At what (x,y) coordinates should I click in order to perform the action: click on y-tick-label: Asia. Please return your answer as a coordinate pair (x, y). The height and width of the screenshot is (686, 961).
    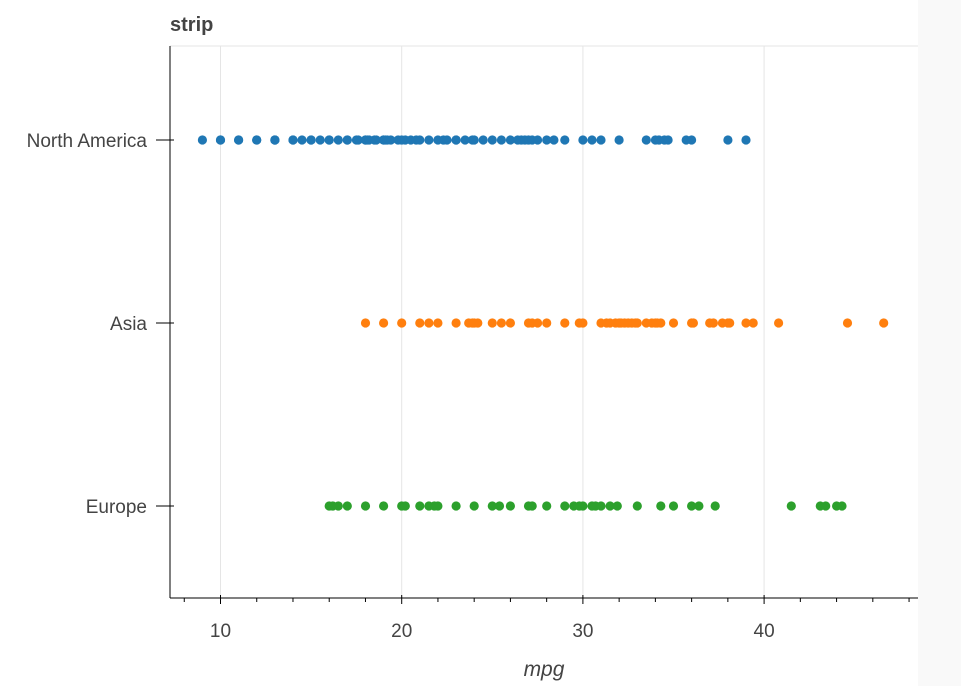
    Looking at the image, I should click on (128, 324).